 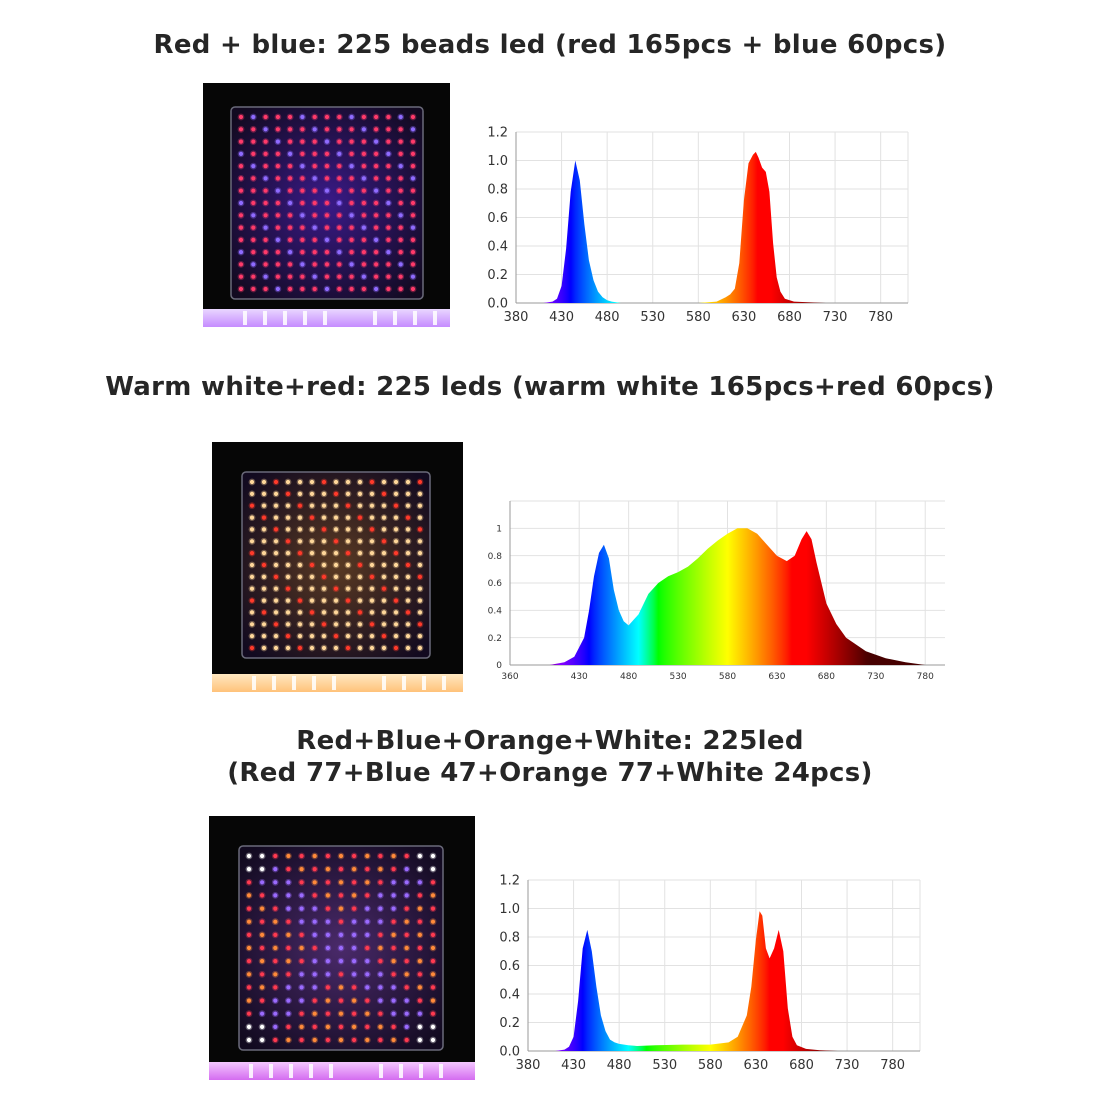 I want to click on spectrum-area, so click(x=737, y=596).